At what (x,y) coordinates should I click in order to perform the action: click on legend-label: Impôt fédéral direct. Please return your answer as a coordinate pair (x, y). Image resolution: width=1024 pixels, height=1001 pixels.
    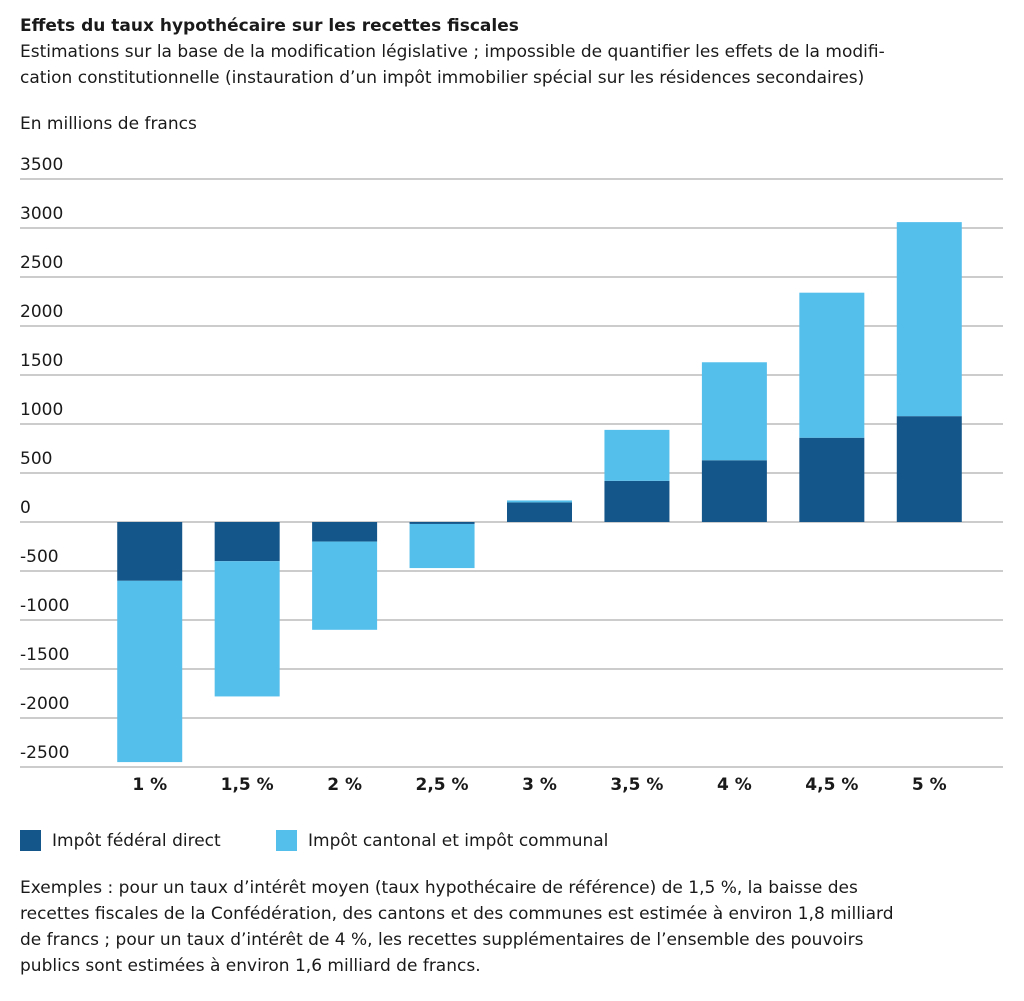
    Looking at the image, I should click on (136, 841).